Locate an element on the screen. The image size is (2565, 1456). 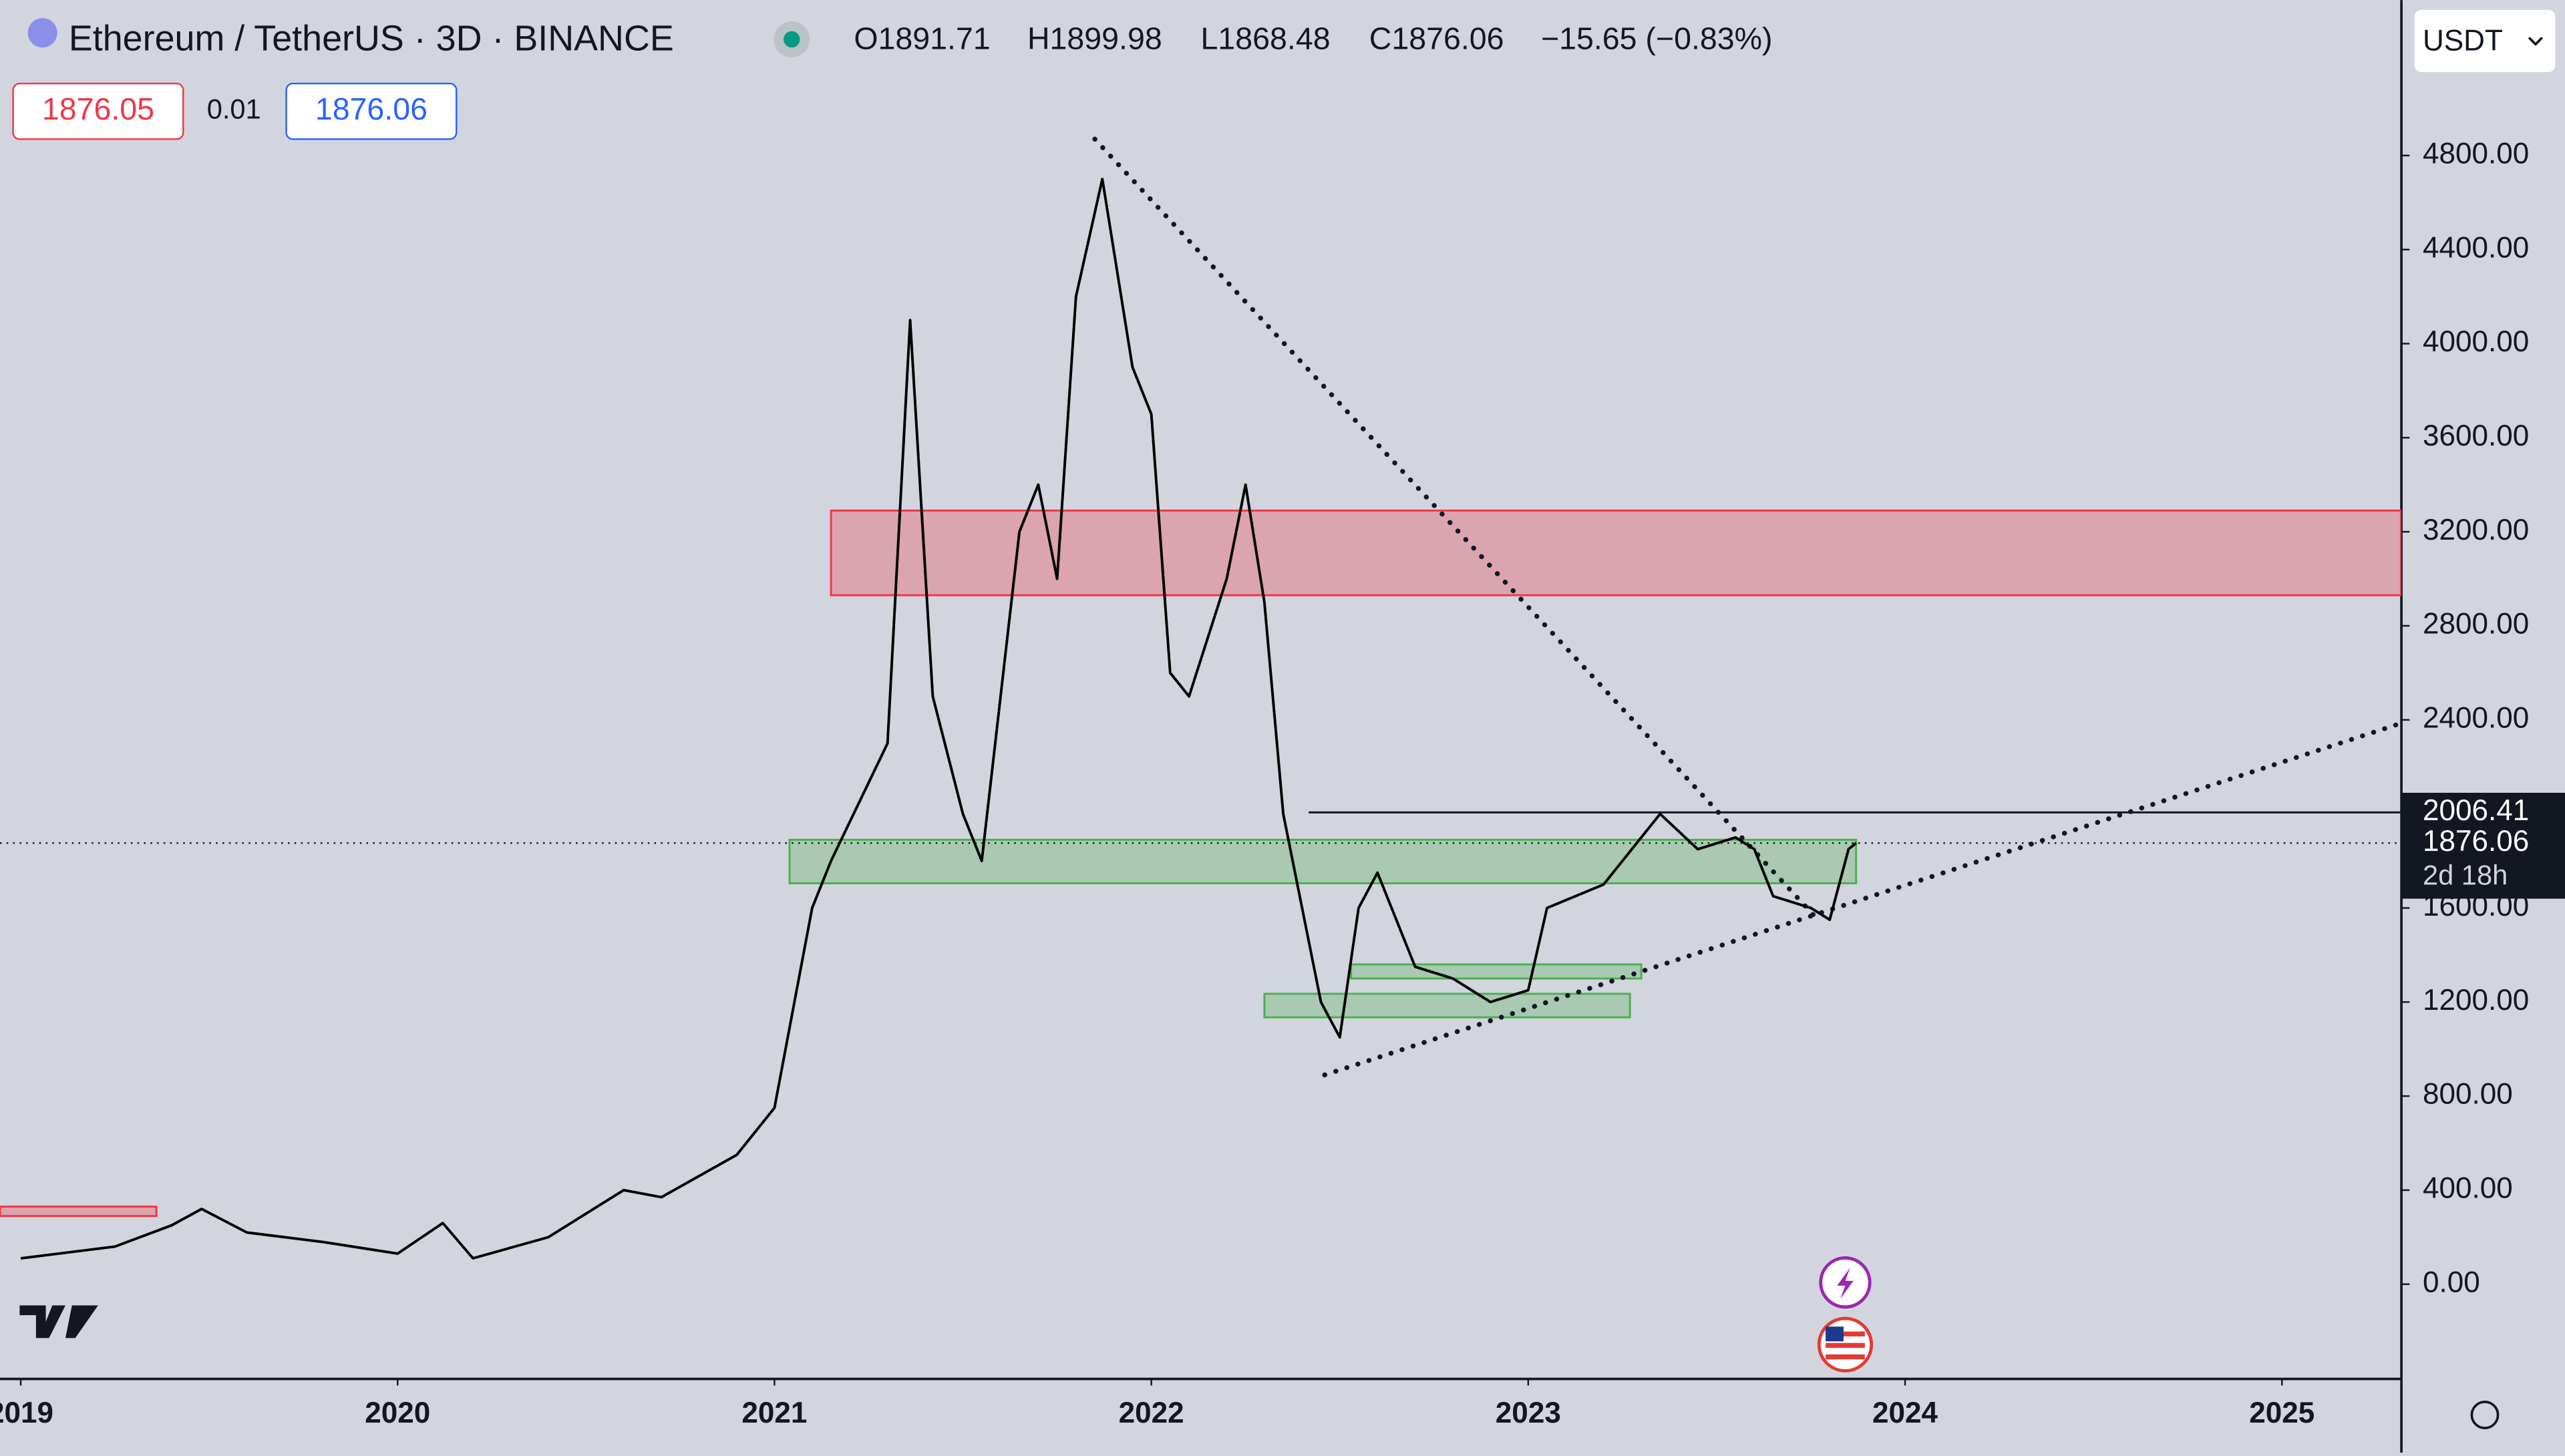
x-tick-label: 2022 is located at coordinates (1151, 1413).